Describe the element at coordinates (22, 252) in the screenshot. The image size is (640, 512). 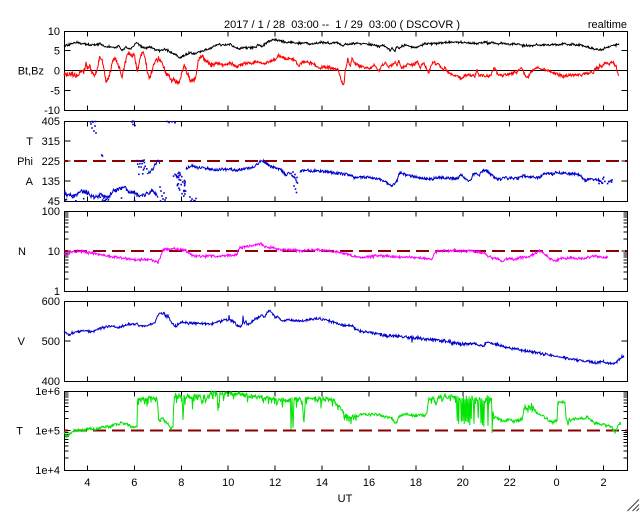
I see `svg-text: N` at that location.